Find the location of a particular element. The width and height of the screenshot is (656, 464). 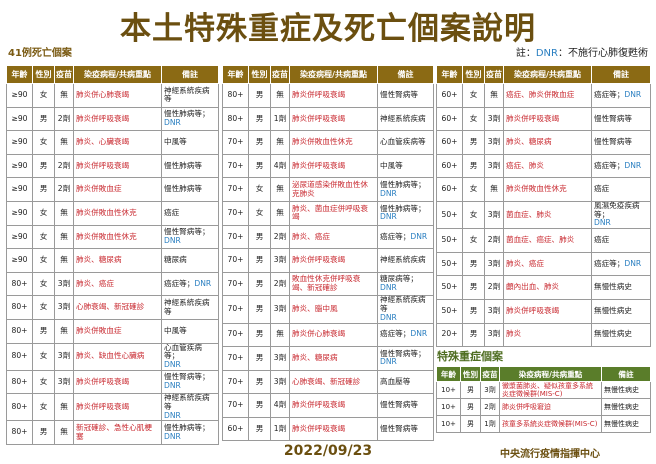

cell-remark: 慢性腎病等 is located at coordinates (621, 142).